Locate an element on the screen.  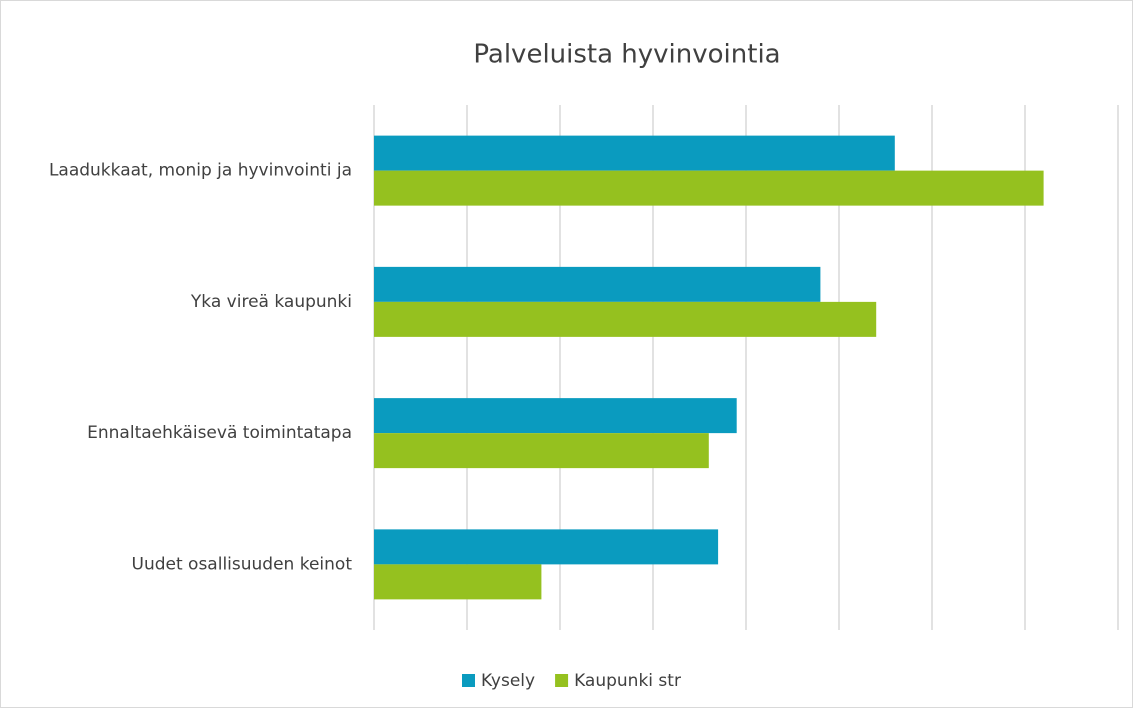
y-tick-label: Yka vireä kaupunki is located at coordinates (271, 302).